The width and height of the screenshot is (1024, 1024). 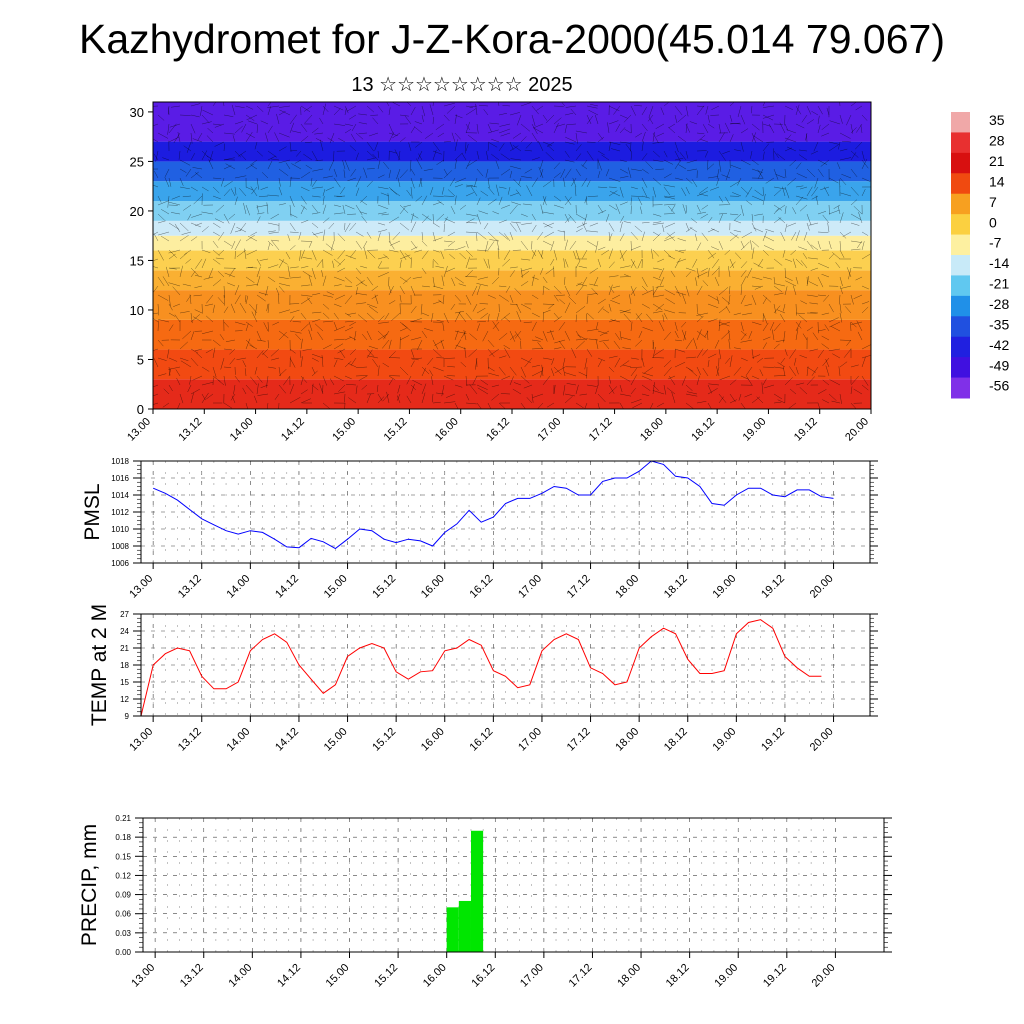 I want to click on y-tick-label: 1018, so click(x=120, y=461).